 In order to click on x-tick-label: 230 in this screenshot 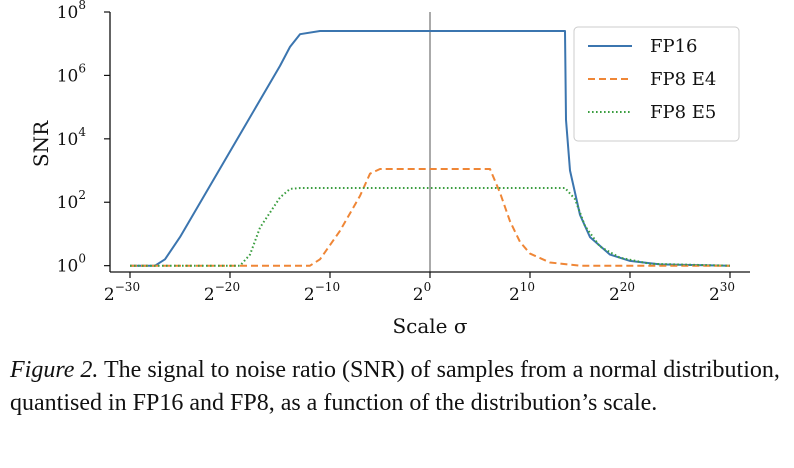, I will do `click(722, 292)`.